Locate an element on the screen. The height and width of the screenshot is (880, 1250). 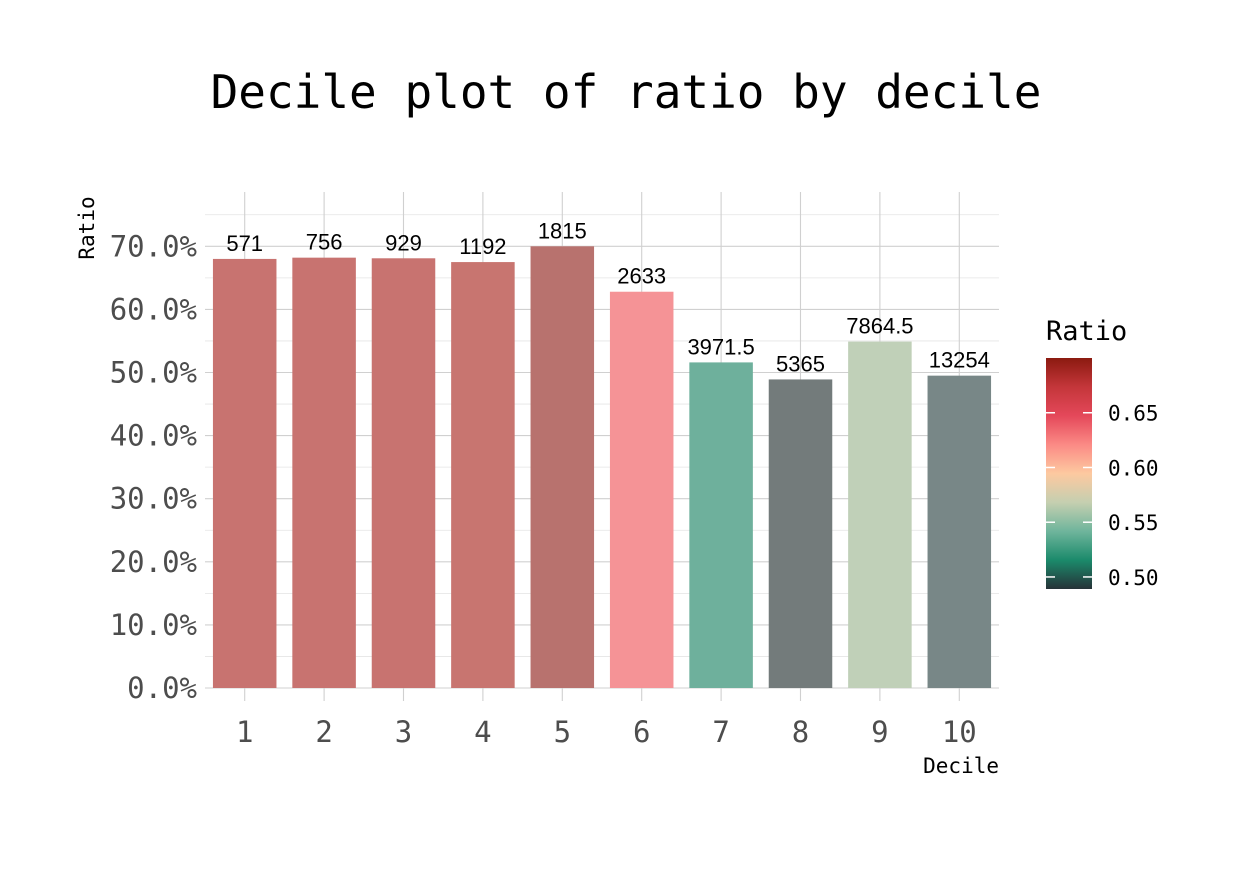
legend-colorbar is located at coordinates (1069, 473).